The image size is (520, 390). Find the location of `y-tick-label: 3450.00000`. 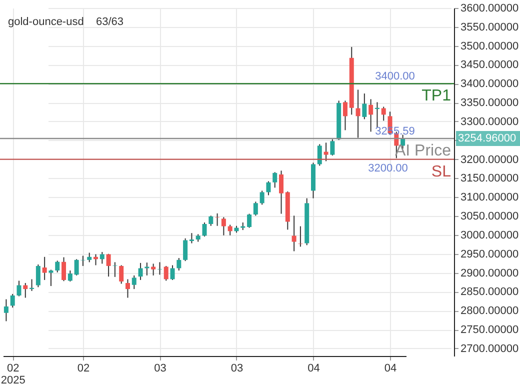

y-tick-label: 3450.00000 is located at coordinates (489, 65).